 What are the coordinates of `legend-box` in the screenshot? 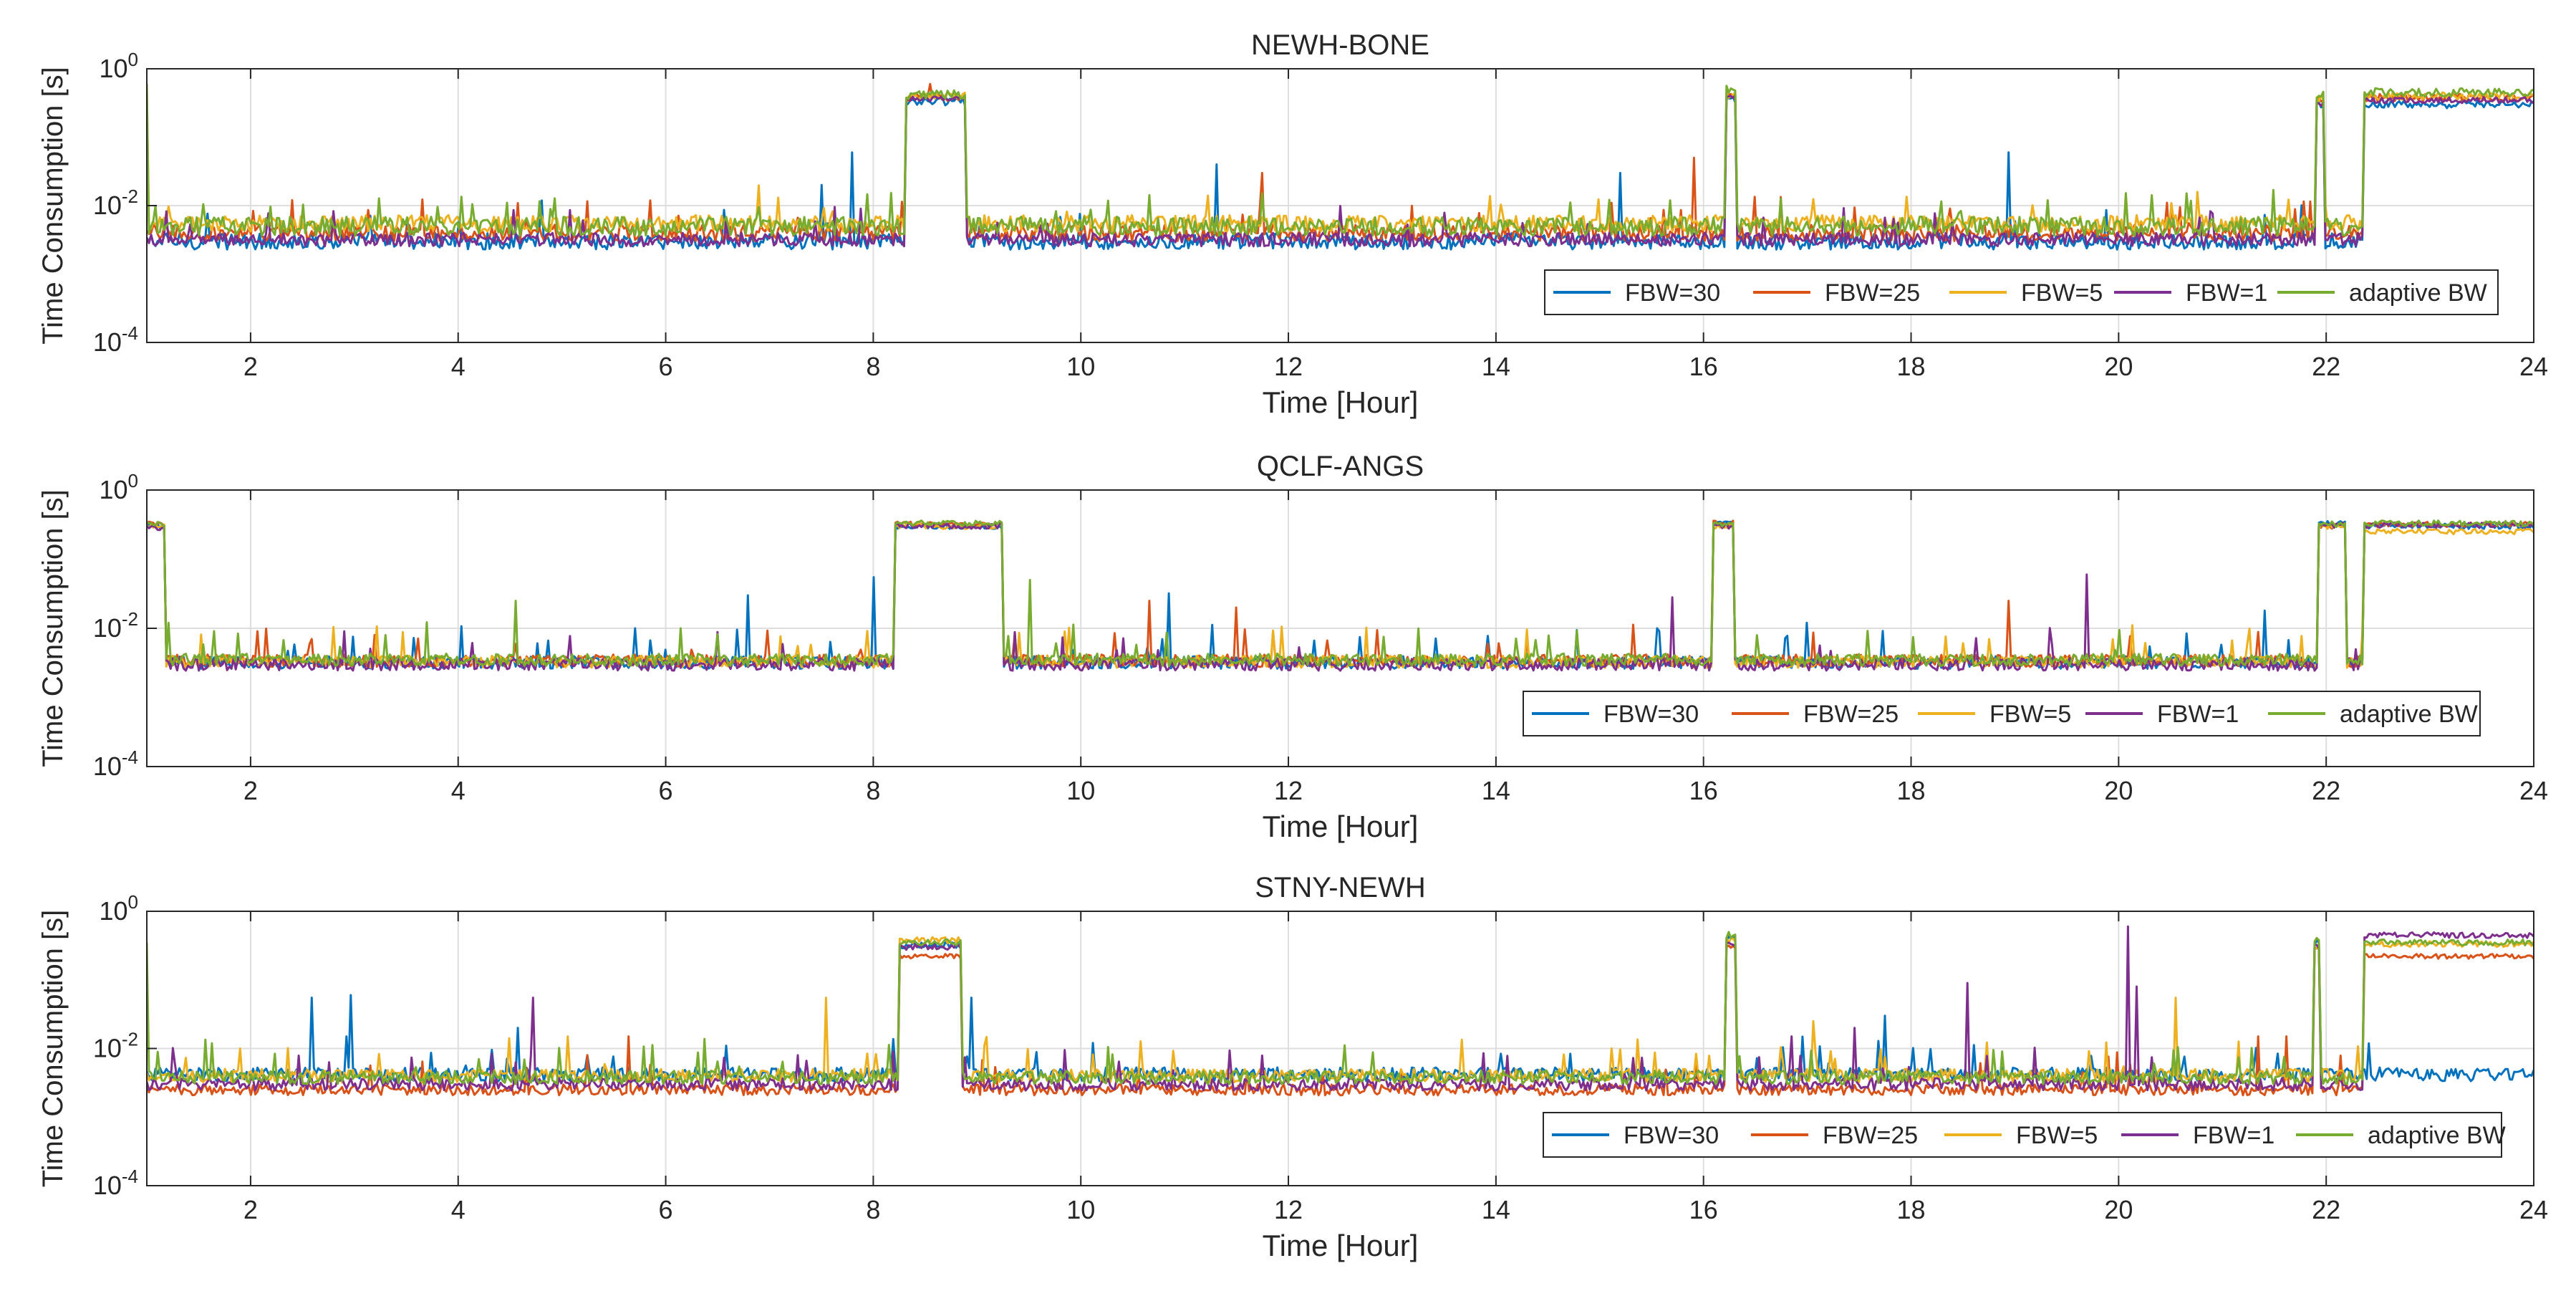 It's located at (2021, 292).